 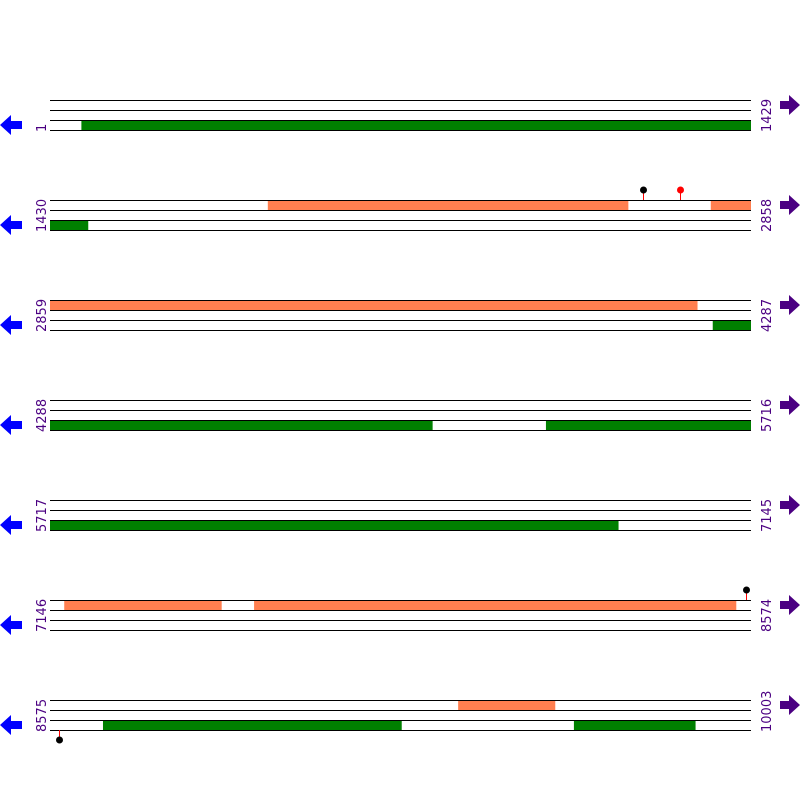 What do you see at coordinates (767, 315) in the screenshot?
I see `end-position-label: 4287` at bounding box center [767, 315].